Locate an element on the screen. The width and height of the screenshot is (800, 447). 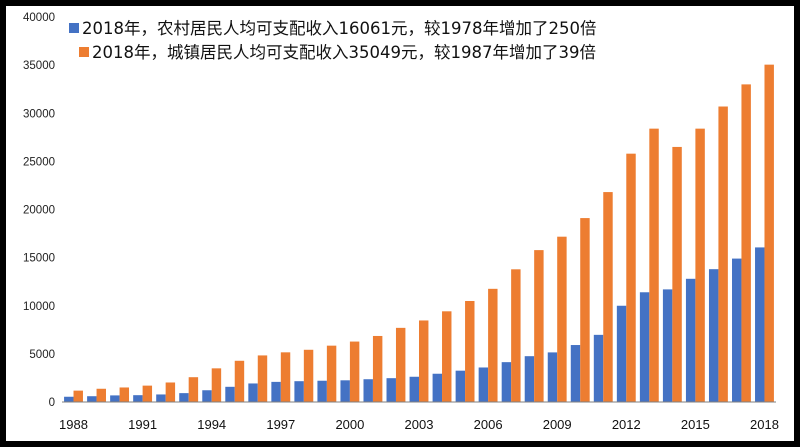
urban-income-bar-1992 is located at coordinates (170, 392).